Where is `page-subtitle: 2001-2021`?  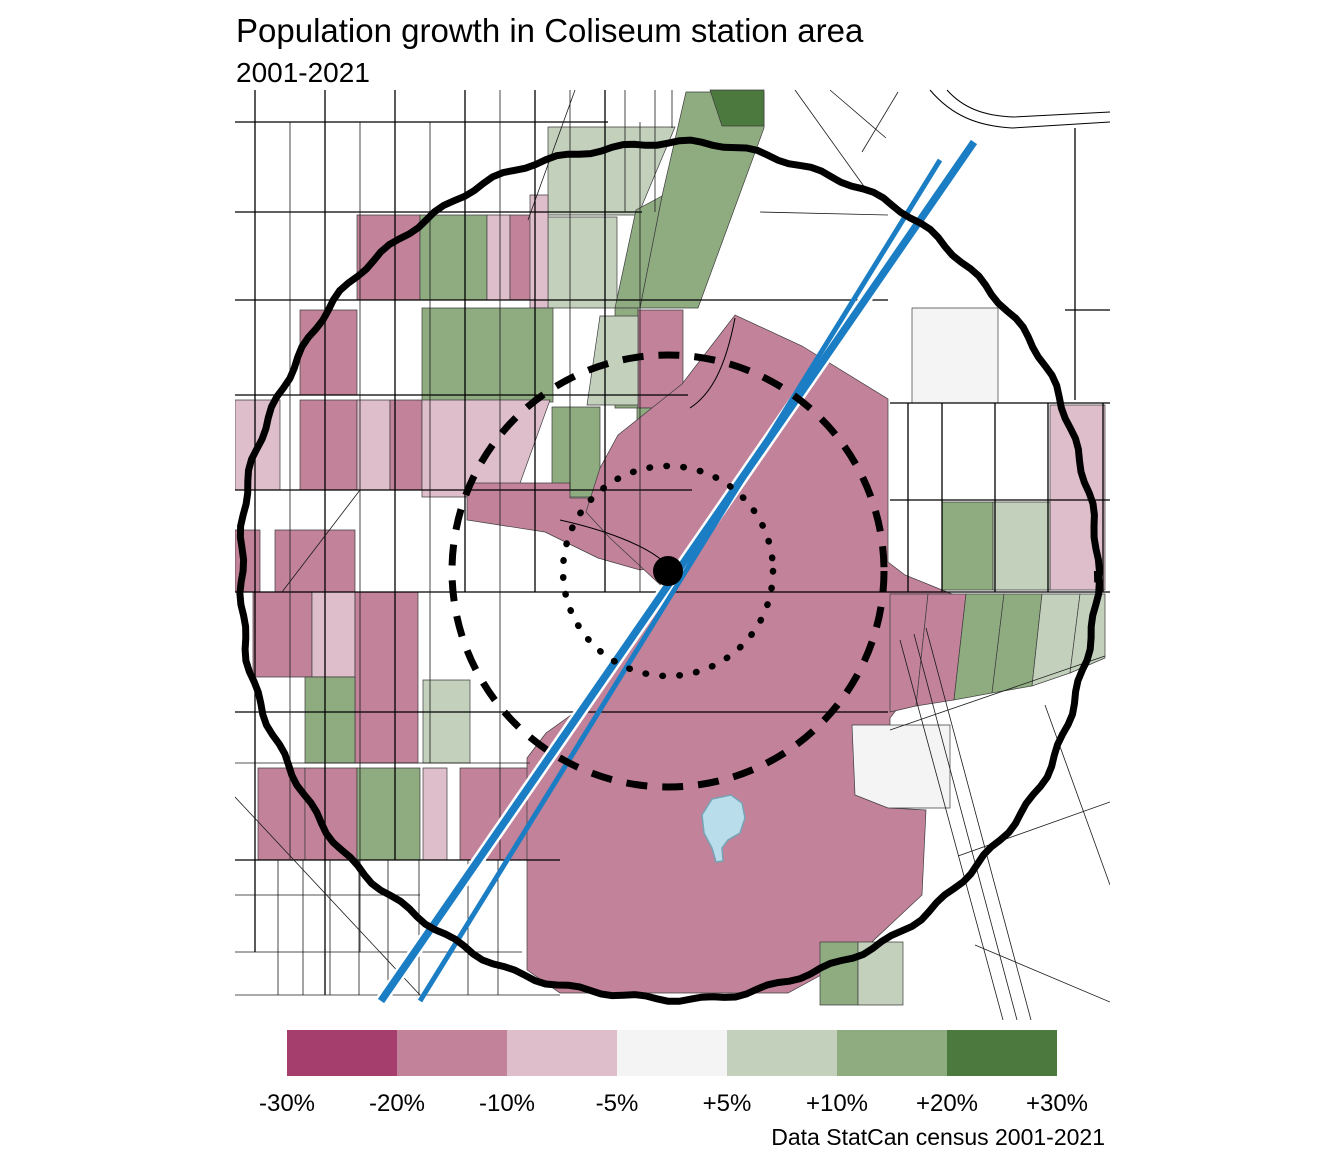
page-subtitle: 2001-2021 is located at coordinates (303, 72).